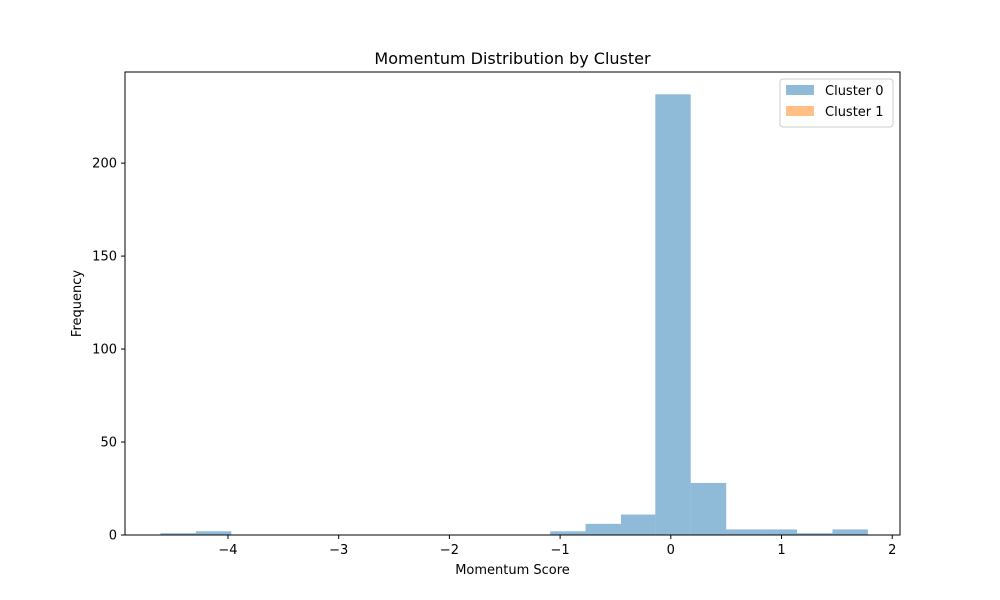 This screenshot has width=1000, height=600. What do you see at coordinates (854, 112) in the screenshot?
I see `legend-label-cluster-1: Cluster 1` at bounding box center [854, 112].